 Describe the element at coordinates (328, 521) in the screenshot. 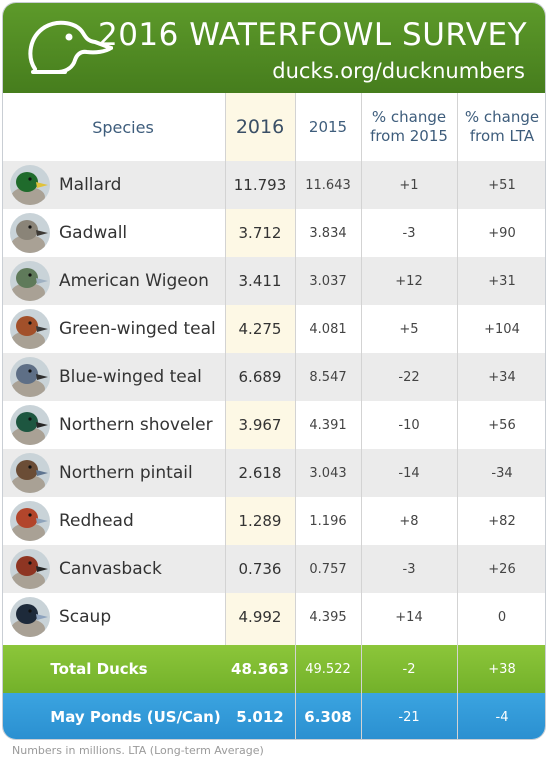

I see `value-2015: 1.196` at that location.